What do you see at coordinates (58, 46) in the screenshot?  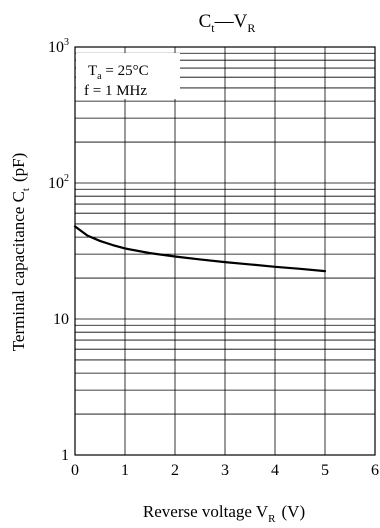 I see `y-tick-label: 10³` at bounding box center [58, 46].